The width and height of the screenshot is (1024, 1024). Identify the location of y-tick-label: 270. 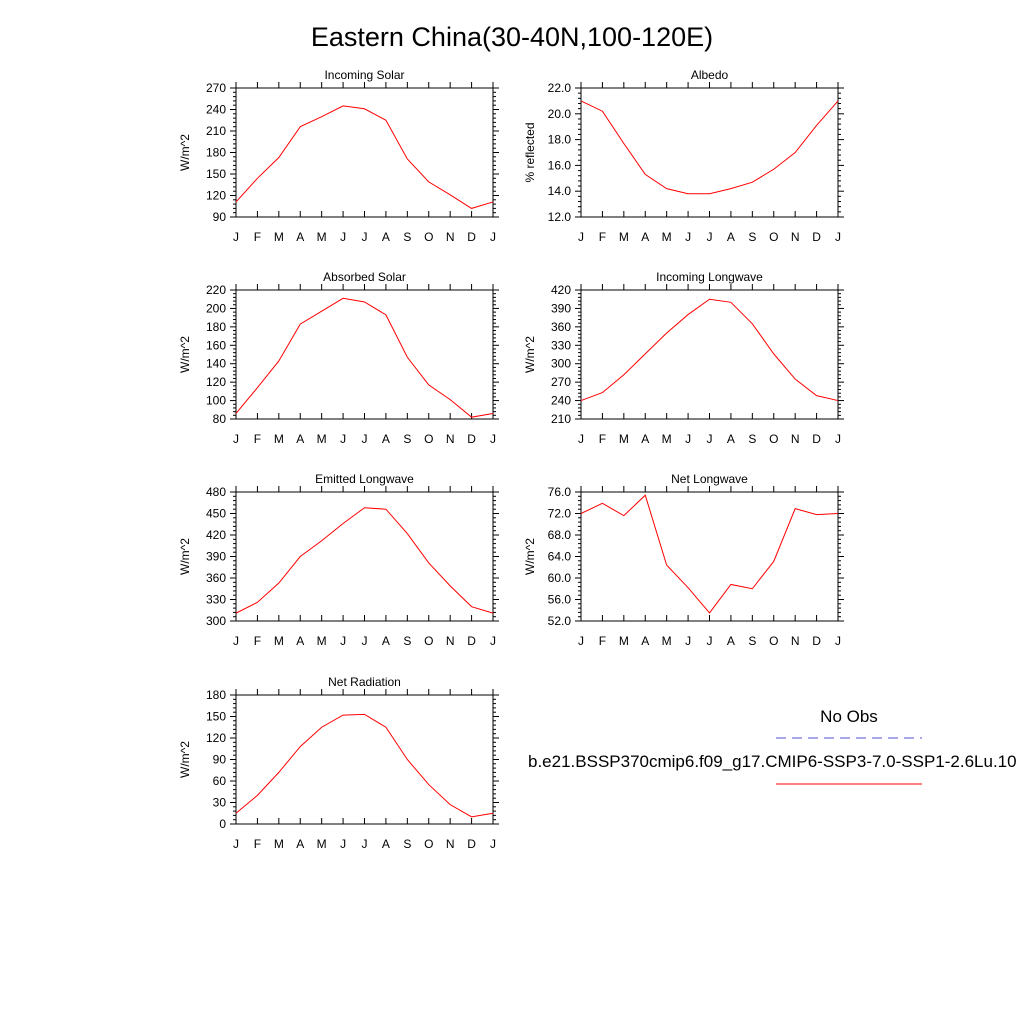
(561, 382).